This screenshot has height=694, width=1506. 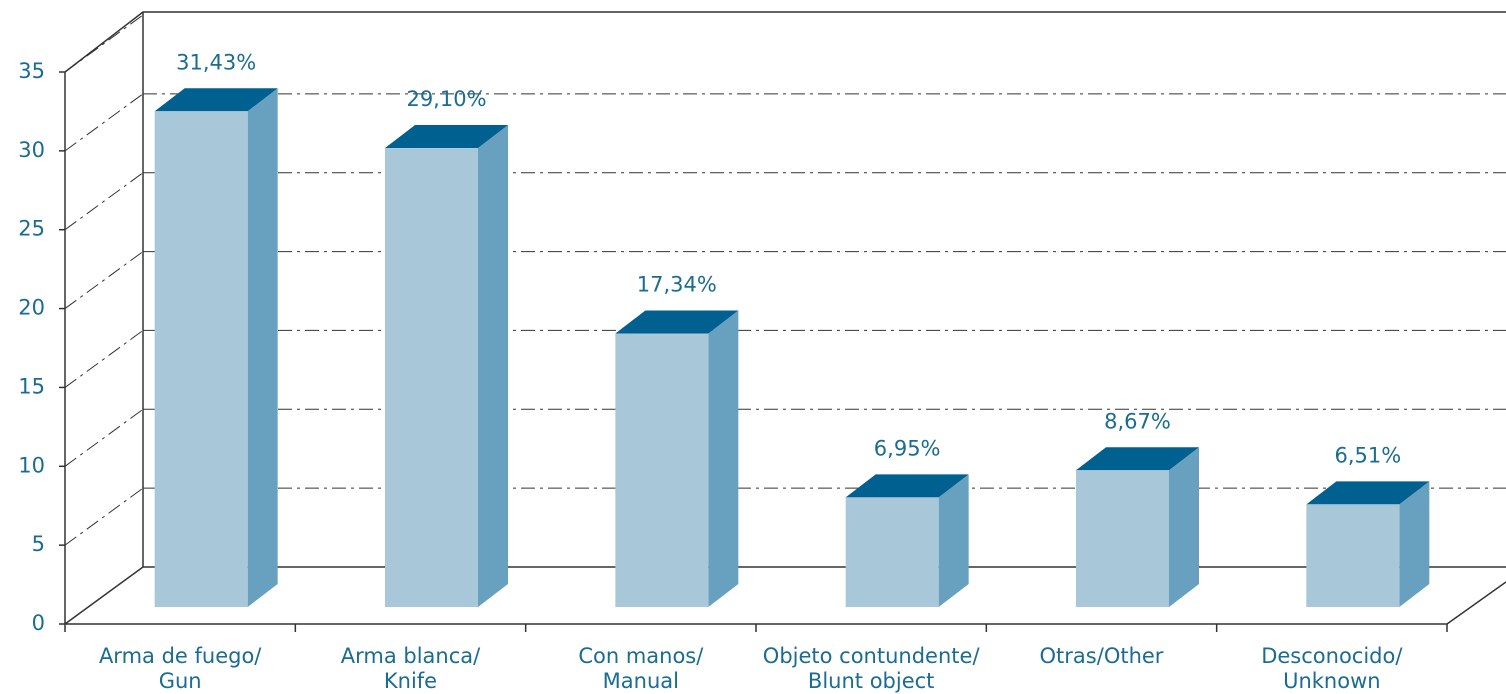 I want to click on y-tick-label: 35, so click(x=31, y=71).